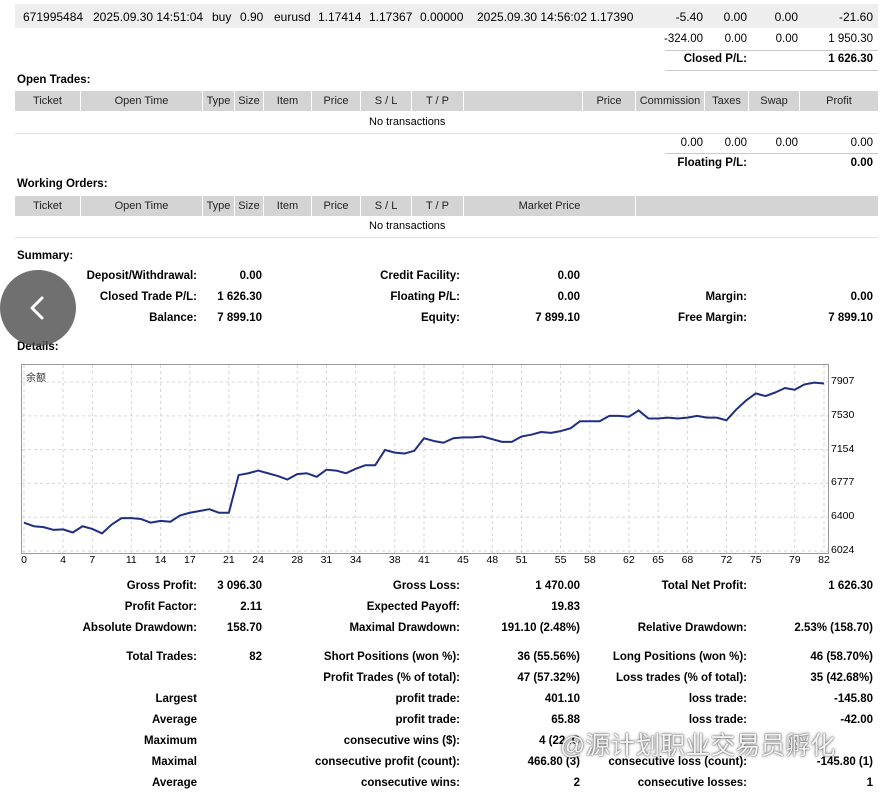  I want to click on stat-label: Absolute Drawdown:, so click(139, 628).